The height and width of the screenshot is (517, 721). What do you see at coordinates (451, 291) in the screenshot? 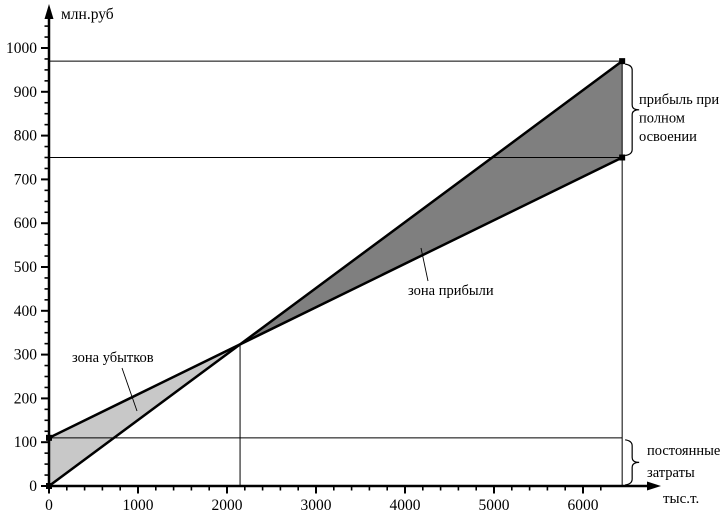
I see `profit-zone-label: зона прибыли` at bounding box center [451, 291].